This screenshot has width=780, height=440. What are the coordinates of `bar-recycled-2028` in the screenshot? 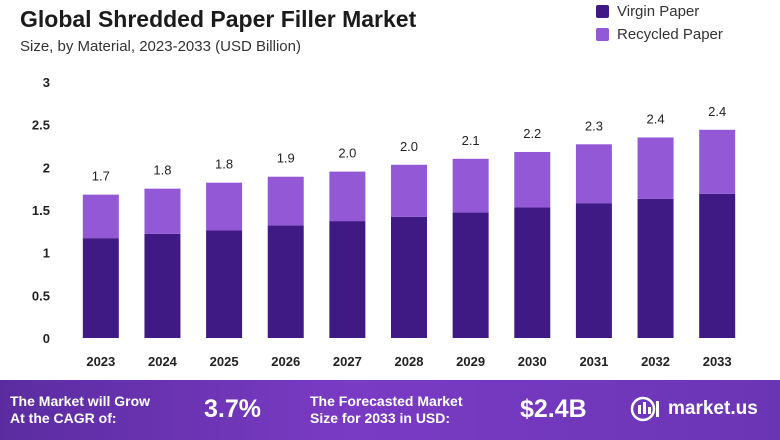 It's located at (409, 190).